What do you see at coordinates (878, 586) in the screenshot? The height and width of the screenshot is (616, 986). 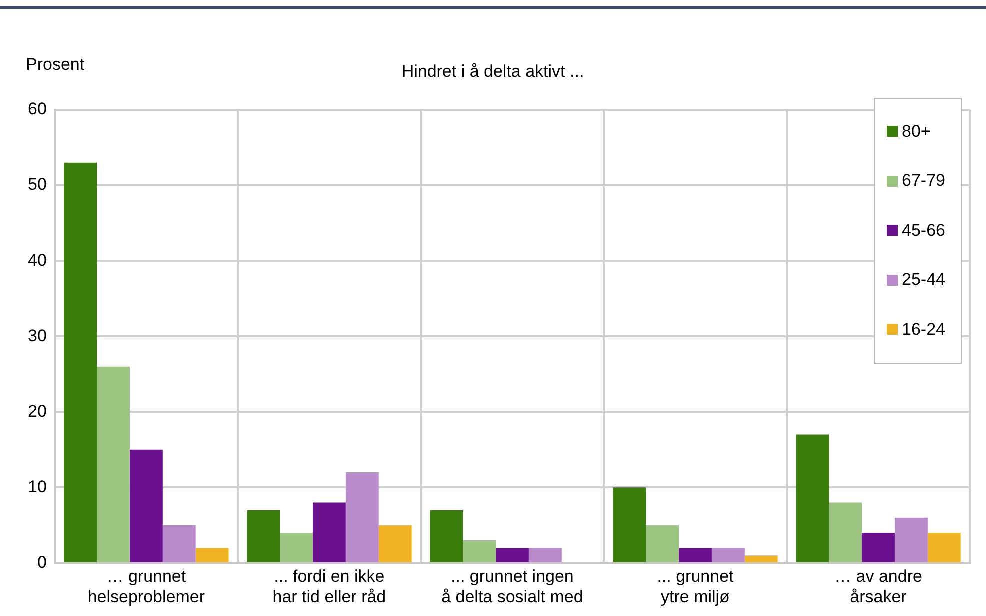 I see `x-tick-label: … av andre årsaker` at bounding box center [878, 586].